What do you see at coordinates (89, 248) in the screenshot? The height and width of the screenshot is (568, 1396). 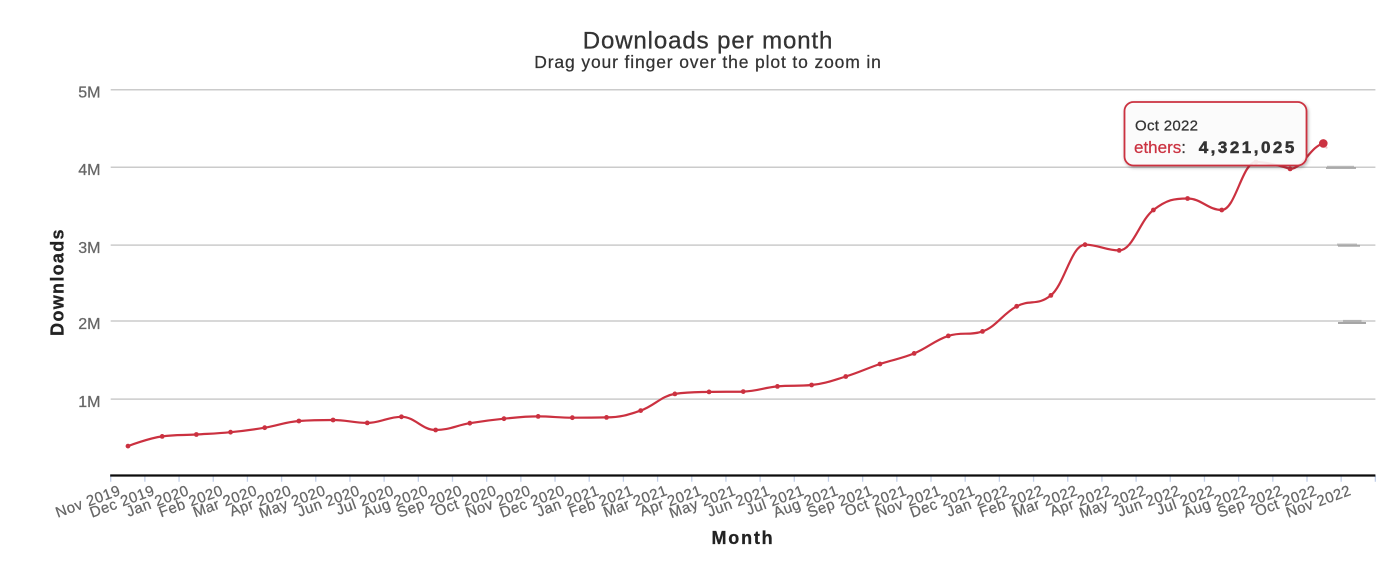 I see `svg-text: 3M` at bounding box center [89, 248].